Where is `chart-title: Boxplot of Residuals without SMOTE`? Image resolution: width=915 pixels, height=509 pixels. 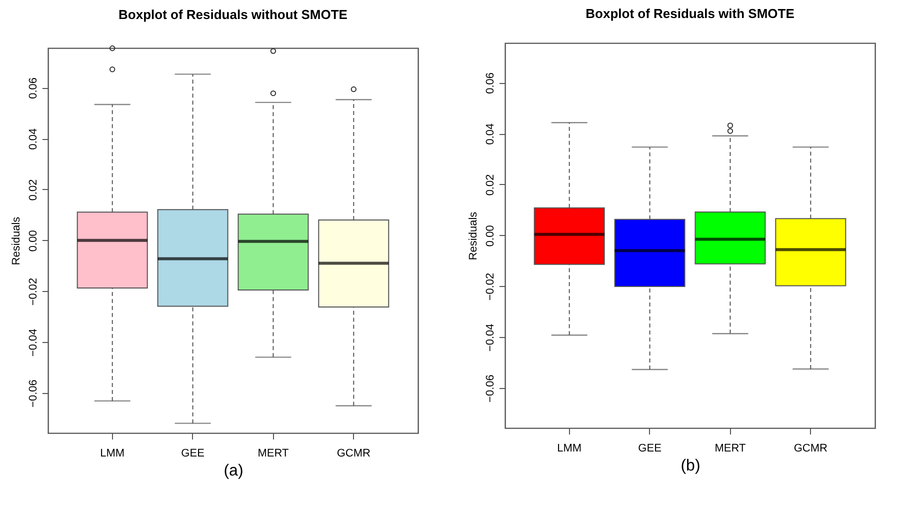 chart-title: Boxplot of Residuals without SMOTE is located at coordinates (233, 14).